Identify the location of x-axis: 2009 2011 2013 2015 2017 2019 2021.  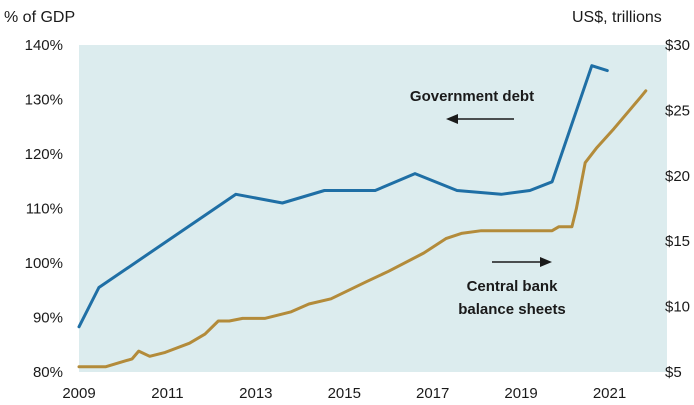
(344, 393).